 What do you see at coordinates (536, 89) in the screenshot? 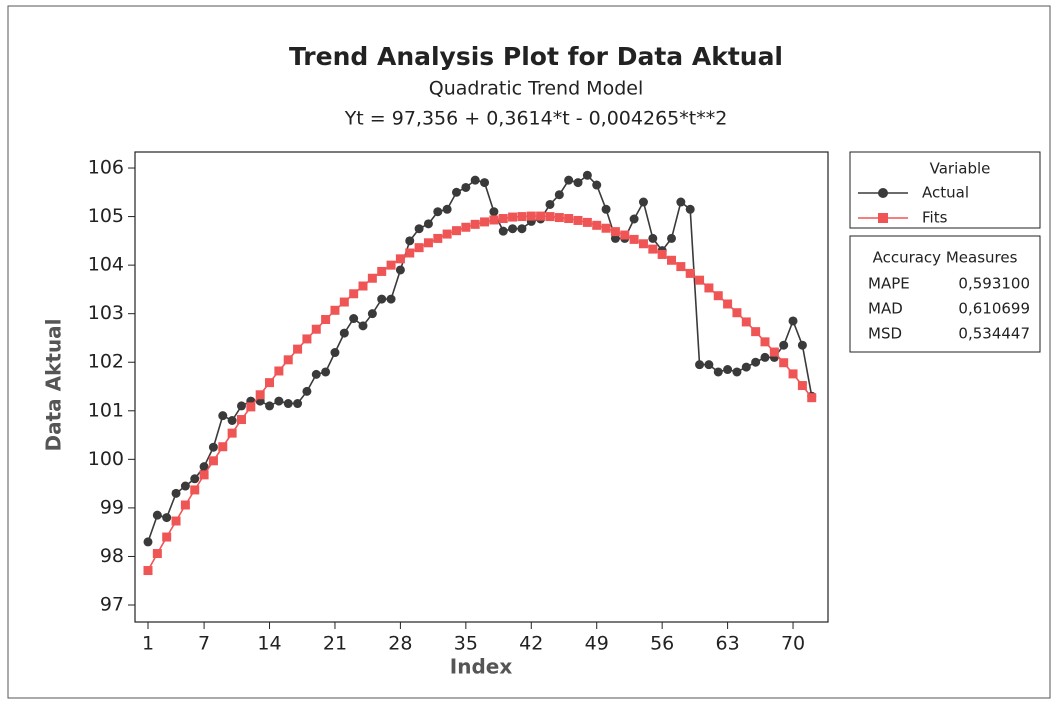
I see `subtitle: Quadratic Trend Model` at bounding box center [536, 89].